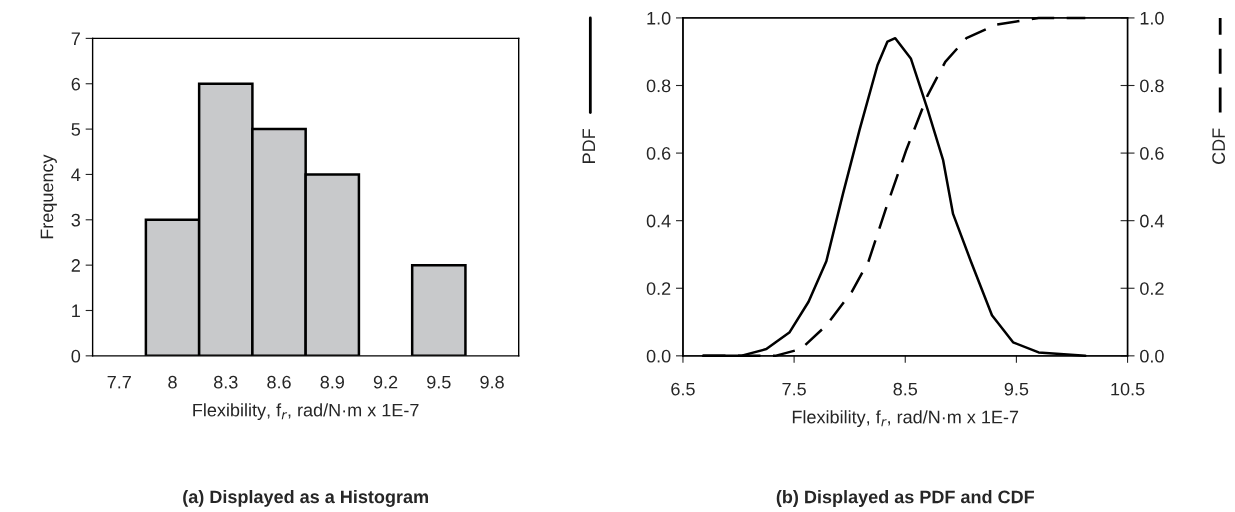  I want to click on y-tick-label: 0.4, so click(658, 221).